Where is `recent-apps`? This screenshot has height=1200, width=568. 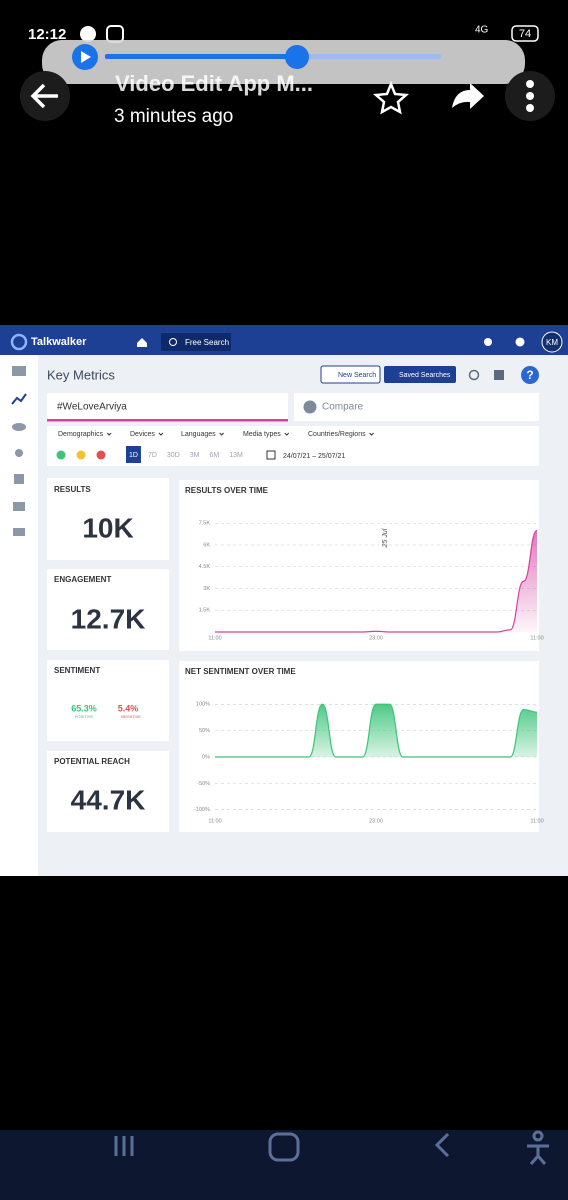
recent-apps is located at coordinates (124, 1146).